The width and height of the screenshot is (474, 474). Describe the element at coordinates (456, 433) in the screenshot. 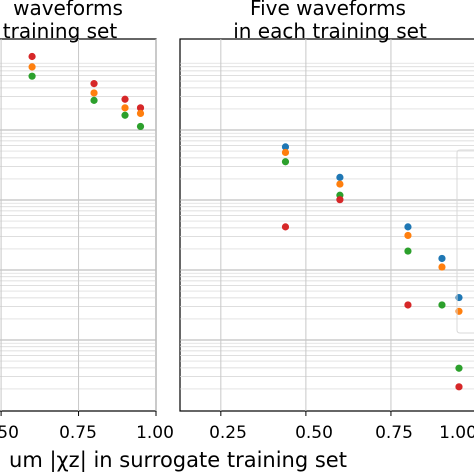

I see `x-tick-label-right-1.00: 1.00` at that location.